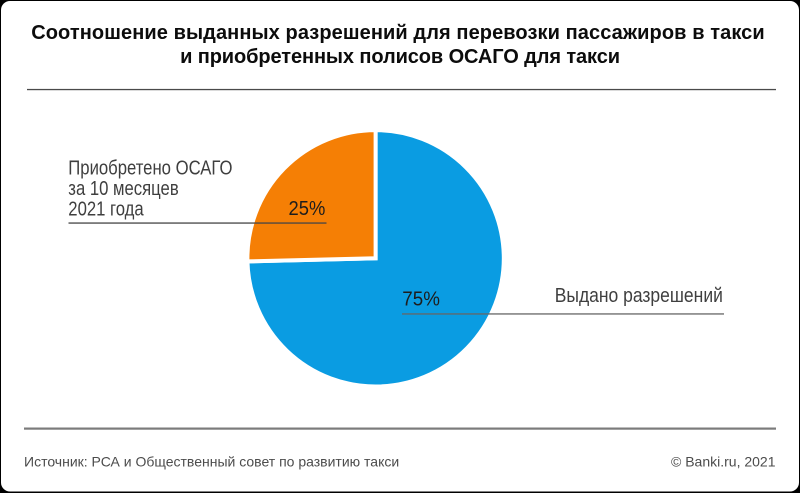 This screenshot has height=493, width=800. What do you see at coordinates (307, 209) in the screenshot?
I see `svg-text: 25%` at bounding box center [307, 209].